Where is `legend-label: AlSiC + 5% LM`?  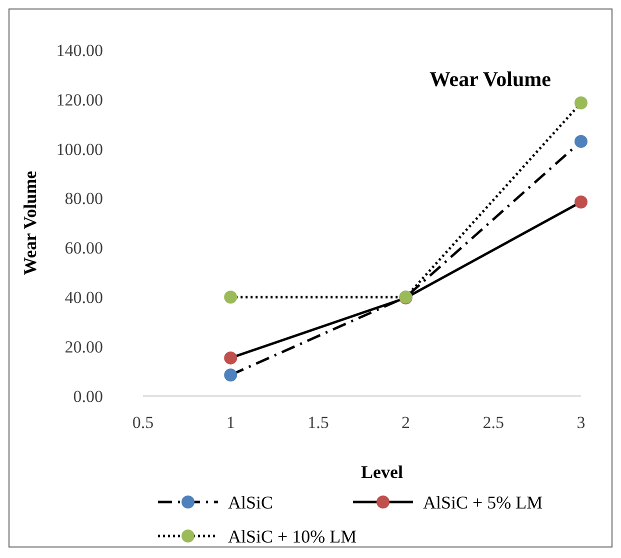 legend-label: AlSiC + 5% LM is located at coordinates (483, 502).